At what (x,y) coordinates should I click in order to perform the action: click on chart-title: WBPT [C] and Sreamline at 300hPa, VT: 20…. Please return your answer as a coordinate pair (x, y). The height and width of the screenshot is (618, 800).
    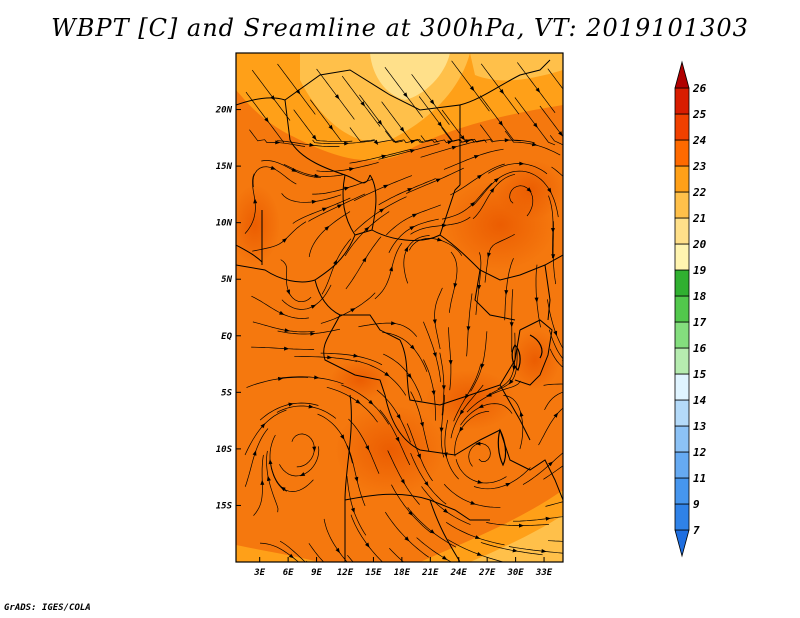
    Looking at the image, I should click on (400, 28).